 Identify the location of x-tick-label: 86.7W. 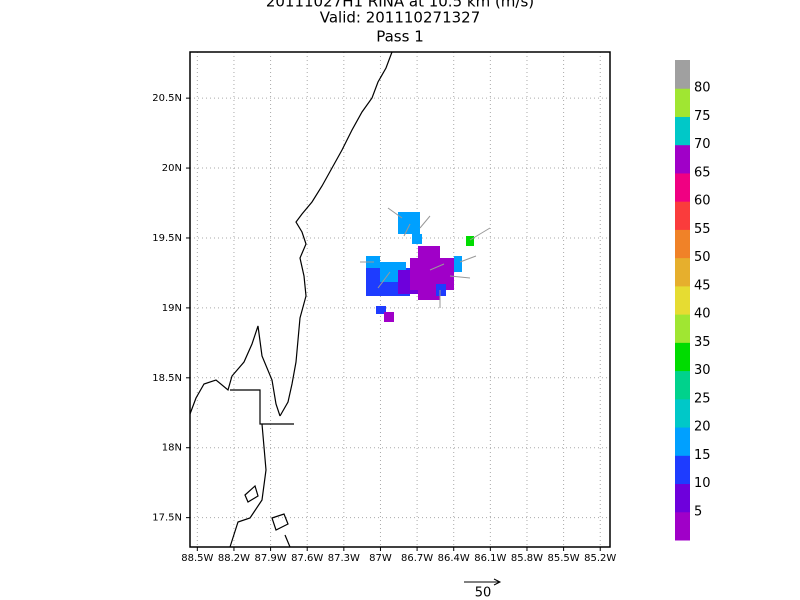
(417, 558).